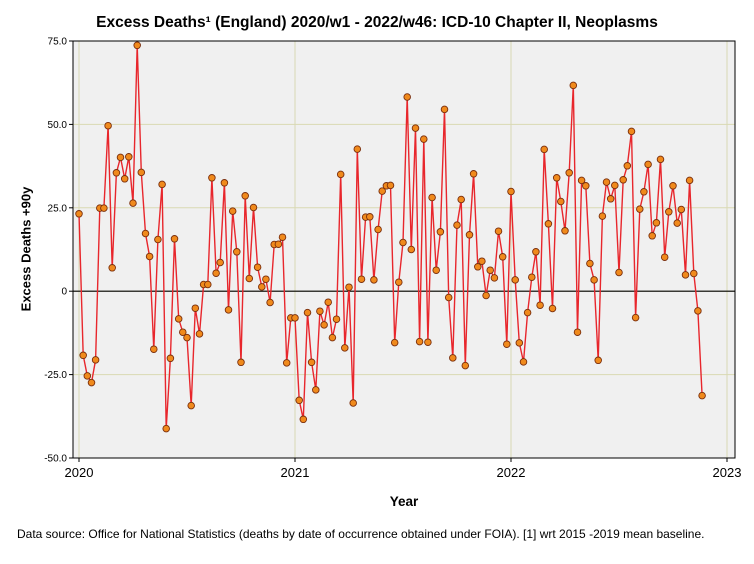 This screenshot has height=564, width=754. What do you see at coordinates (58, 125) in the screenshot?
I see `y-tick-label: 50.0` at bounding box center [58, 125].